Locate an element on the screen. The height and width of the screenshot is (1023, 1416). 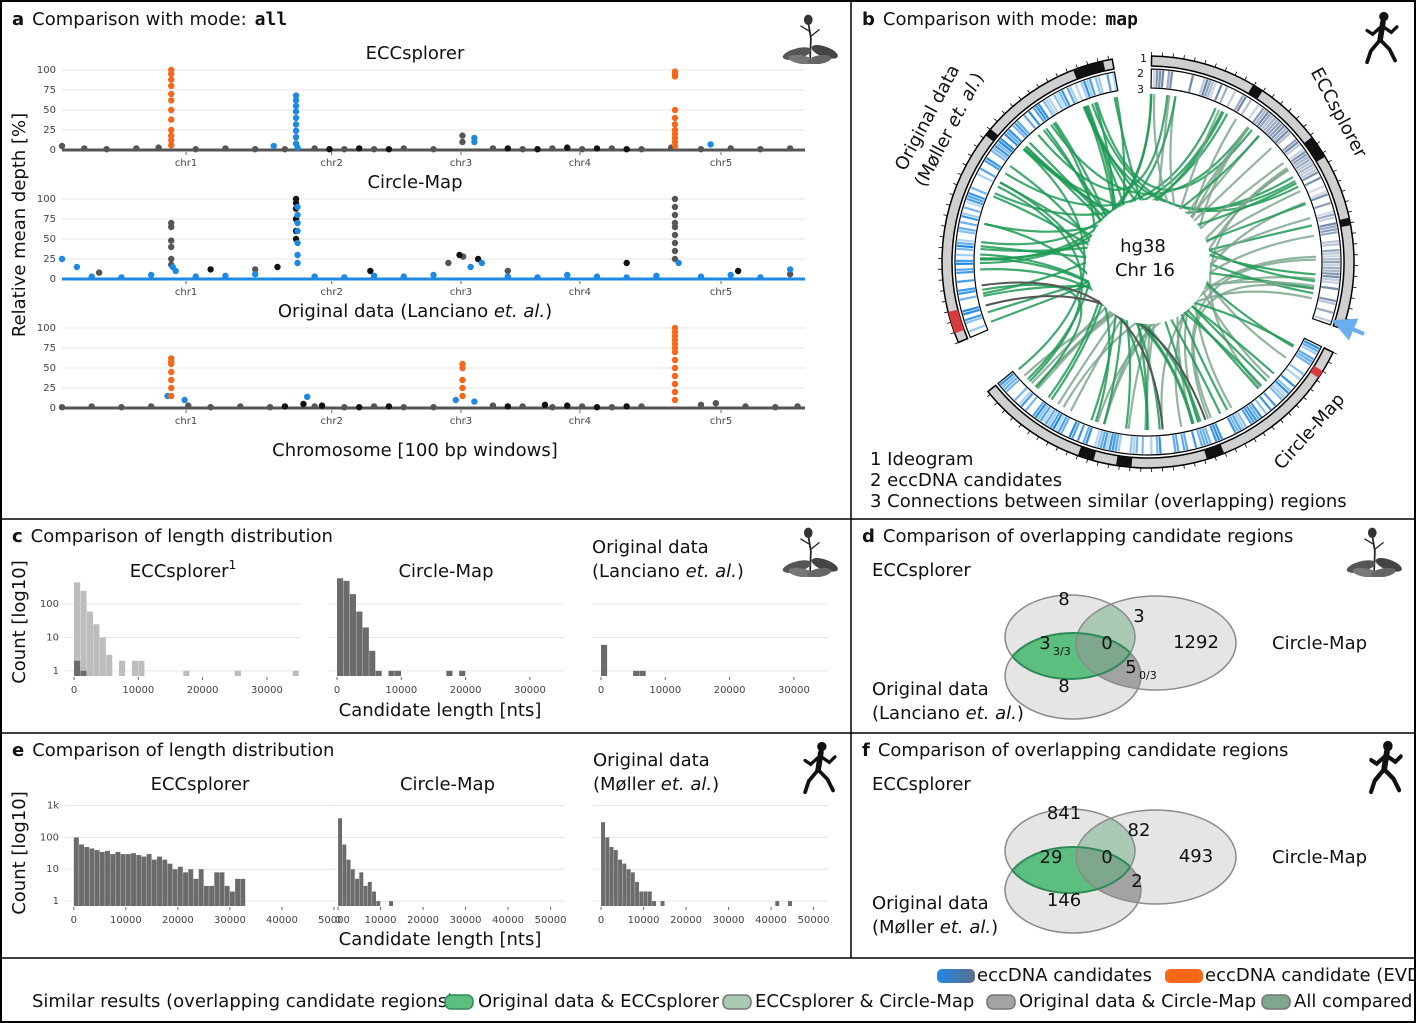
panel-letter: c is located at coordinates (17, 536).